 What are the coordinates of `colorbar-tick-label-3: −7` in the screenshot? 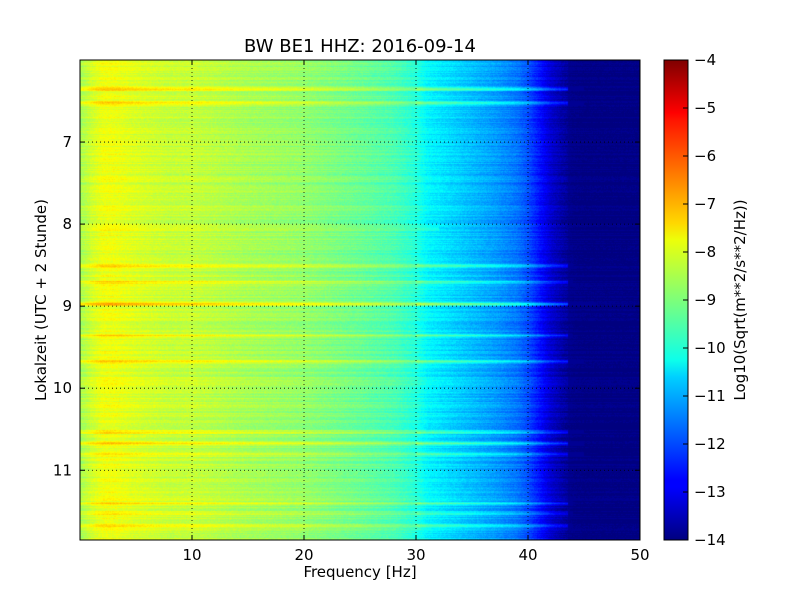 It's located at (705, 204).